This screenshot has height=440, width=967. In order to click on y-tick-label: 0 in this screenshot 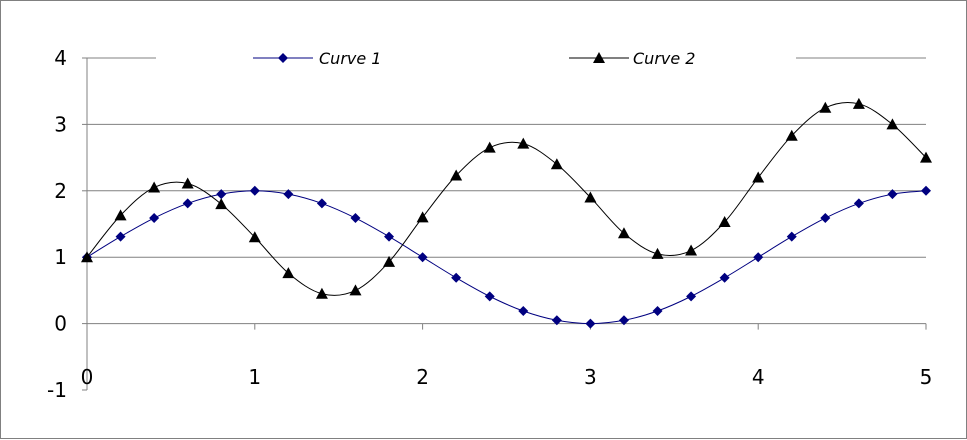, I will do `click(60, 324)`.